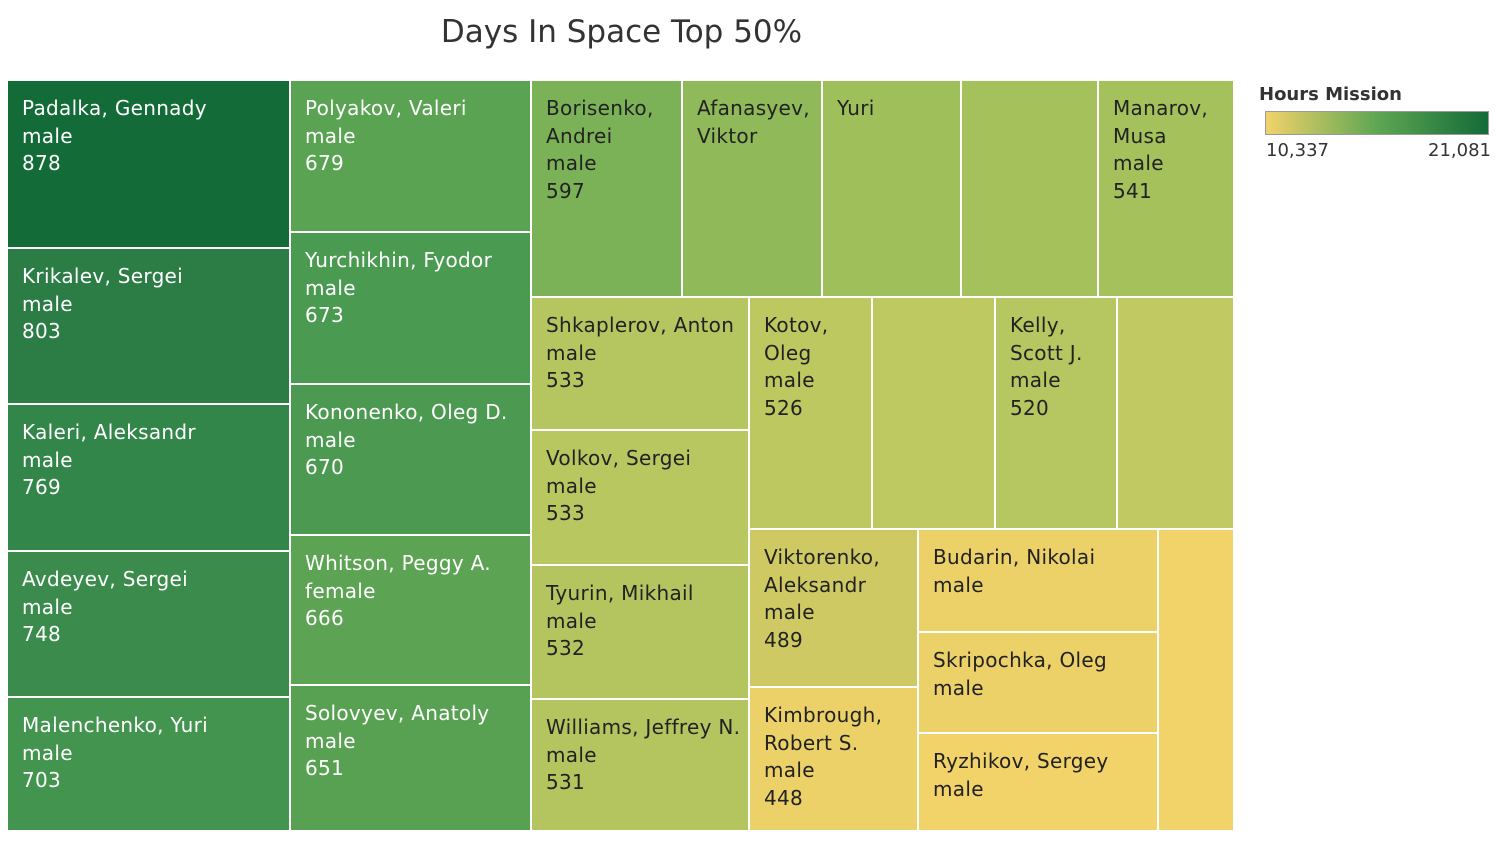 The width and height of the screenshot is (1499, 851). What do you see at coordinates (1161, 108) in the screenshot?
I see `treemap-label-line: Manarov,` at bounding box center [1161, 108].